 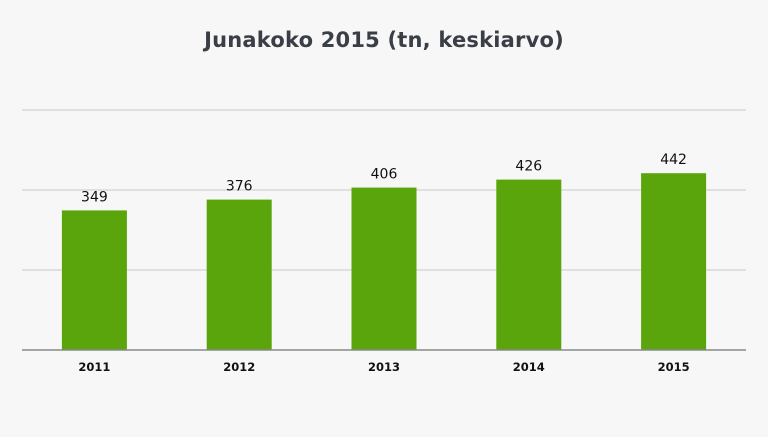 What do you see at coordinates (529, 264) in the screenshot?
I see `bar-2014` at bounding box center [529, 264].